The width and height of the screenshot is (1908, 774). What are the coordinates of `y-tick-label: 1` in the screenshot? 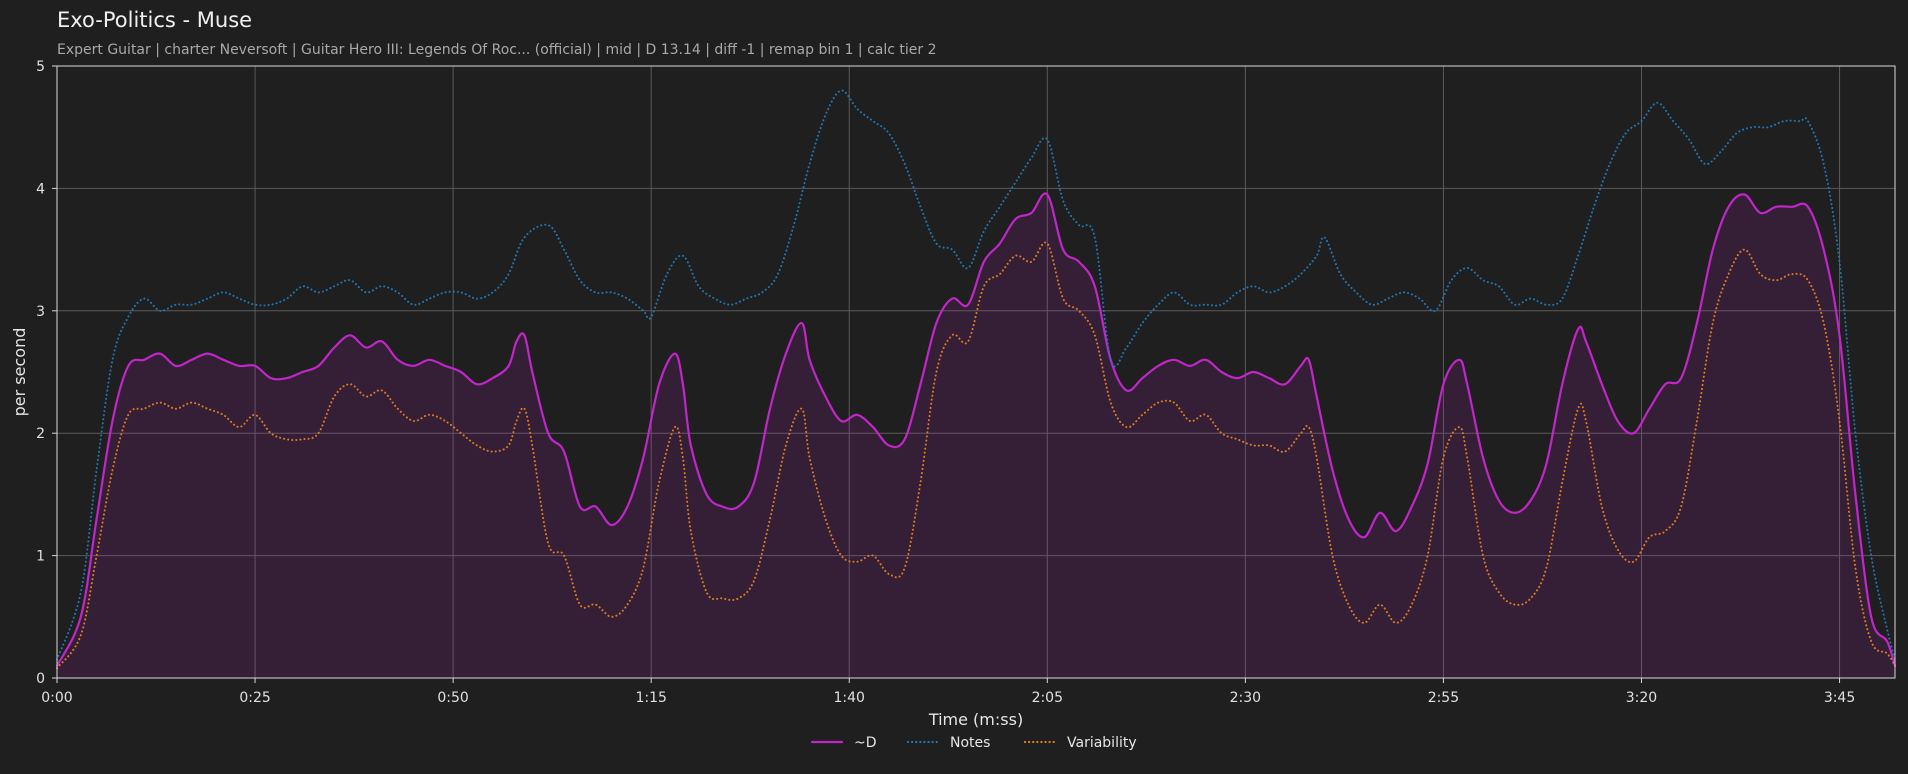 It's located at (40, 557).